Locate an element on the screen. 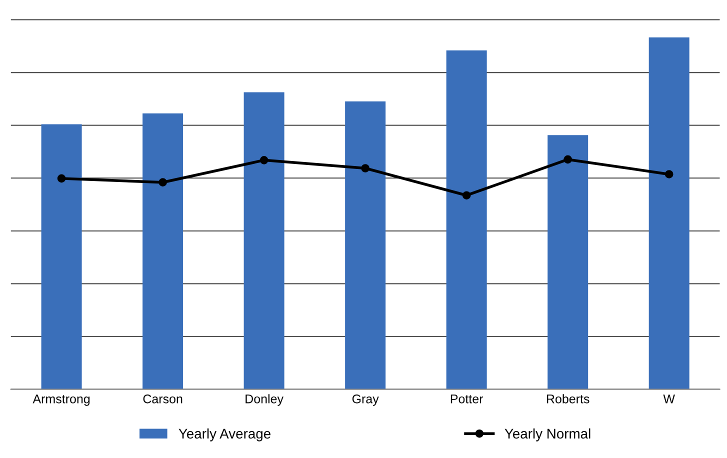  x-tick-label: Donley is located at coordinates (265, 400).